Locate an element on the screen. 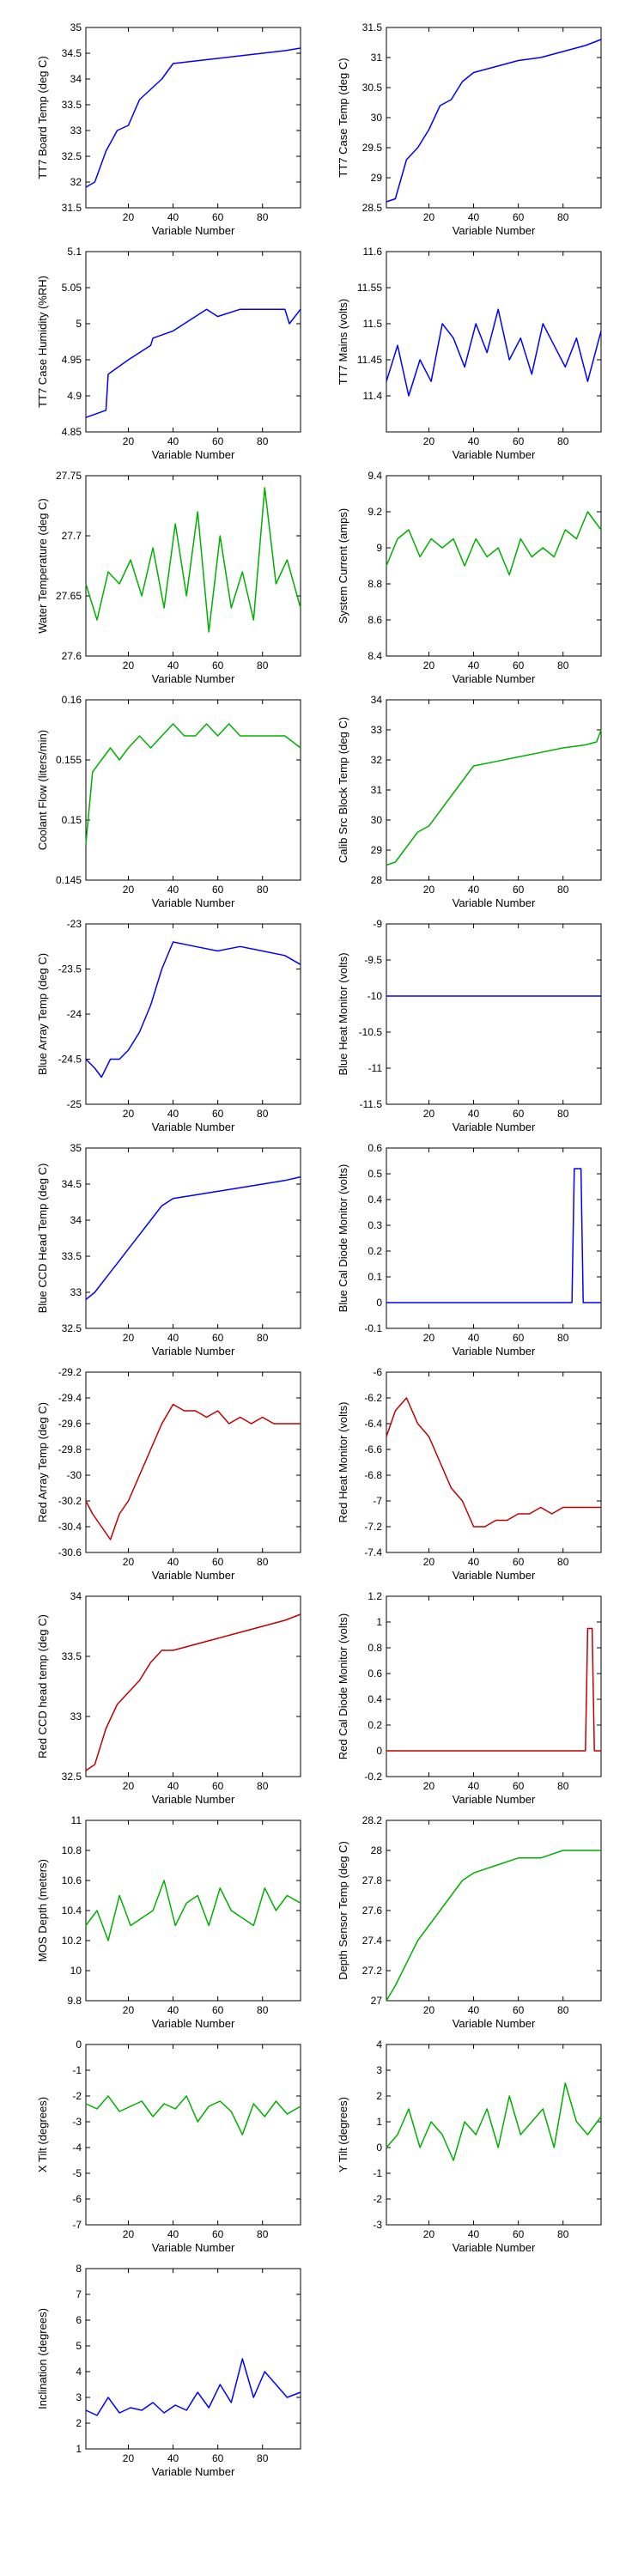  y-tick-label: -30.2 is located at coordinates (70, 1501).